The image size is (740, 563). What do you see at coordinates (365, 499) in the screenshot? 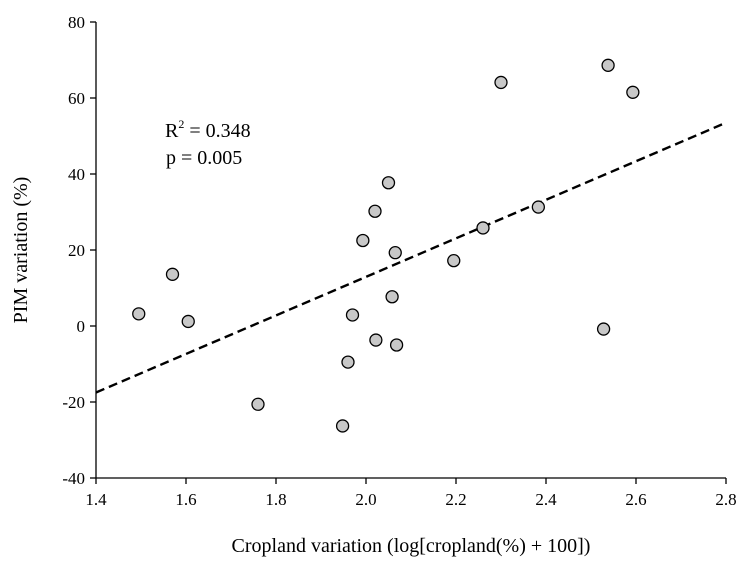
I see `x-tick-label: 2.0` at bounding box center [365, 499].